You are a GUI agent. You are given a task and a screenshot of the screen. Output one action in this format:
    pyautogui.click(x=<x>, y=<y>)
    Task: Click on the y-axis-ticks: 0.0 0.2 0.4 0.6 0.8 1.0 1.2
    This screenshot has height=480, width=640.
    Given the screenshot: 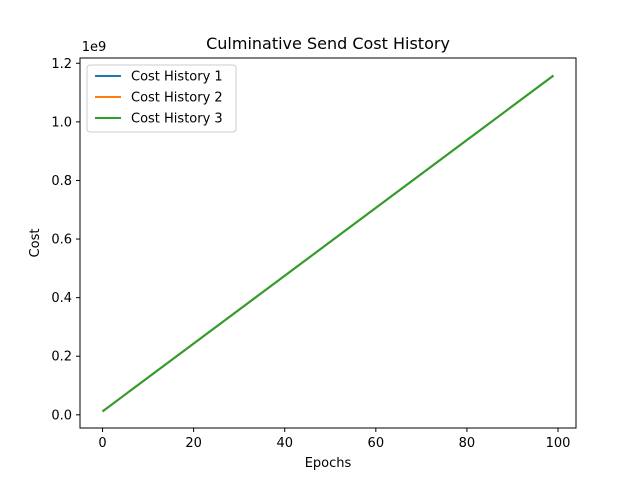 What is the action you would take?
    pyautogui.click(x=65, y=240)
    